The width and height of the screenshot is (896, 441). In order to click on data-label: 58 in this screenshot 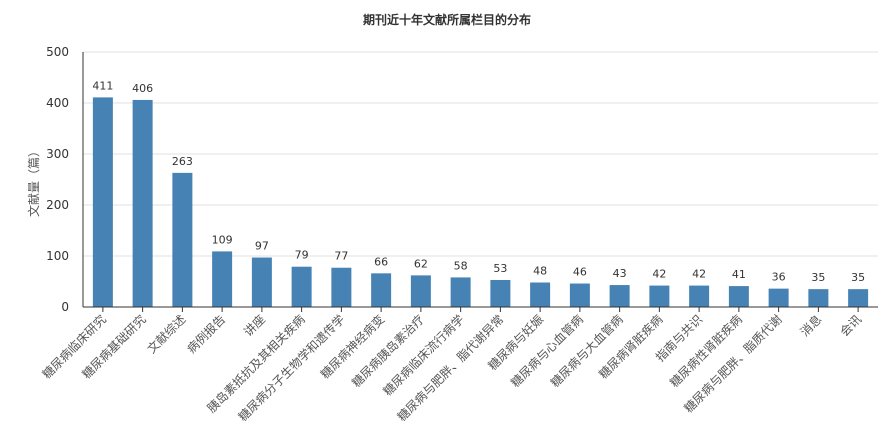, I will do `click(461, 265)`.